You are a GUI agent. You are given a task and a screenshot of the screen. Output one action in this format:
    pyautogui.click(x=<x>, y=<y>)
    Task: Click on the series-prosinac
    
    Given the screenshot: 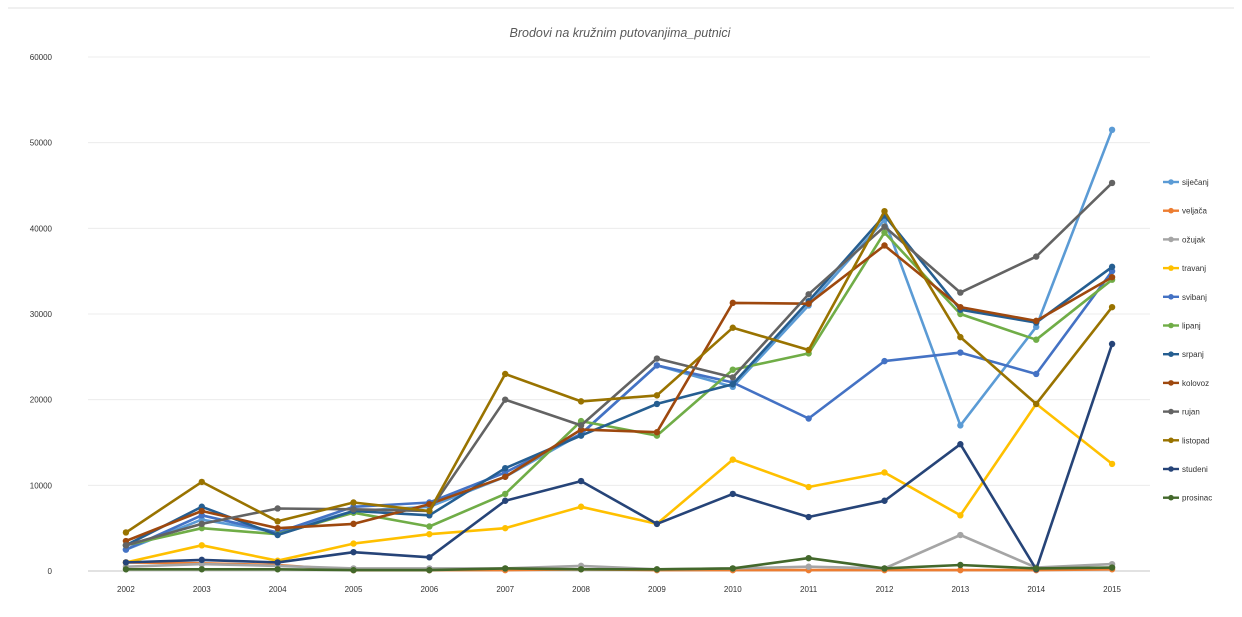 What is the action you would take?
    pyautogui.click(x=619, y=564)
    